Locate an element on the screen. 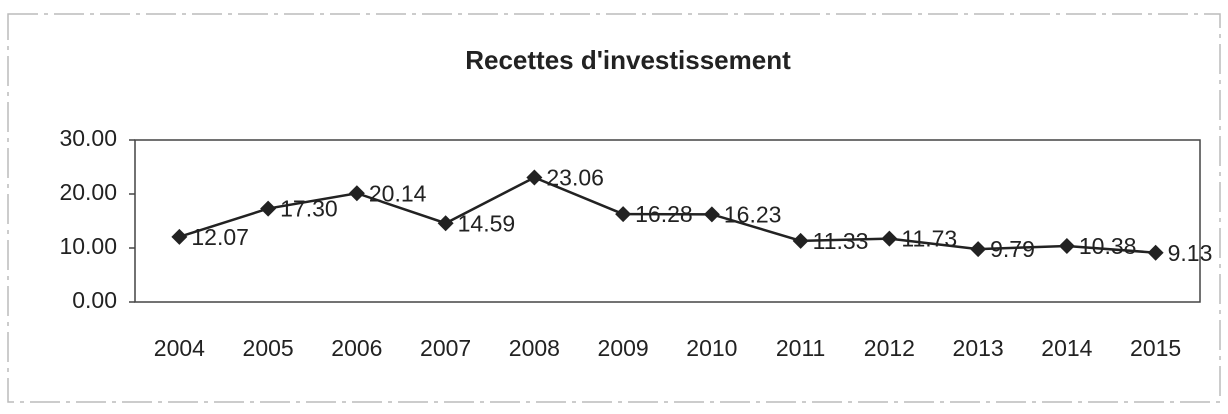  data-label: 11.73 is located at coordinates (929, 239).